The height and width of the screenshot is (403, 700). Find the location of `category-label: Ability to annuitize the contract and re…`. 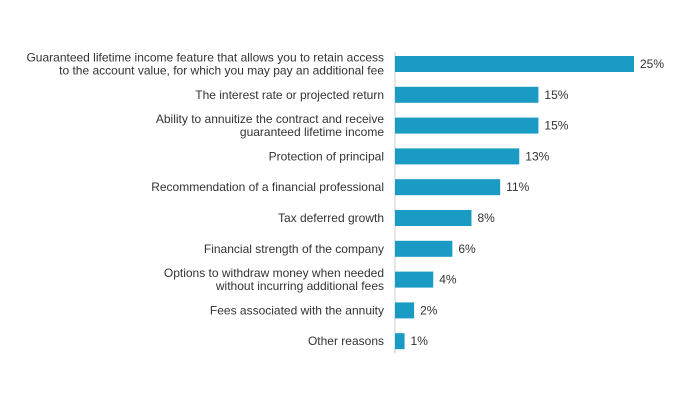

category-label: Ability to annuitize the contract and re… is located at coordinates (270, 125).